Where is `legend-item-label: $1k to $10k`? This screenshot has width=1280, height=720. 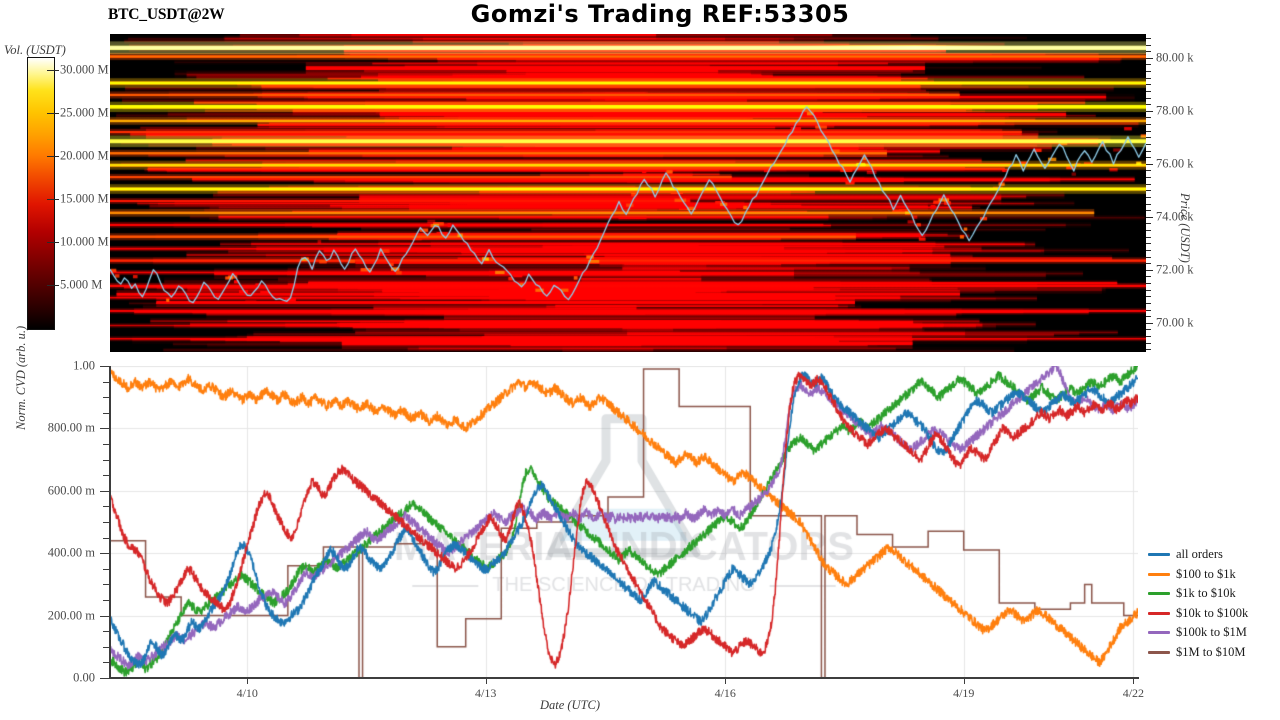
legend-item-label: $1k to $10k is located at coordinates (1206, 593).